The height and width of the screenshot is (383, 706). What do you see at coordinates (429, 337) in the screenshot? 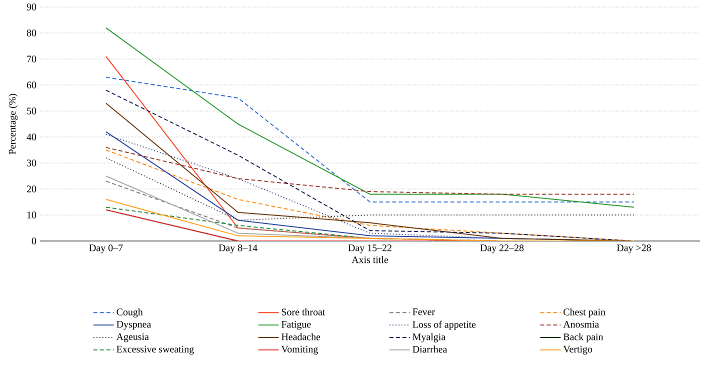
I see `legend-label: Myalgia` at bounding box center [429, 337].